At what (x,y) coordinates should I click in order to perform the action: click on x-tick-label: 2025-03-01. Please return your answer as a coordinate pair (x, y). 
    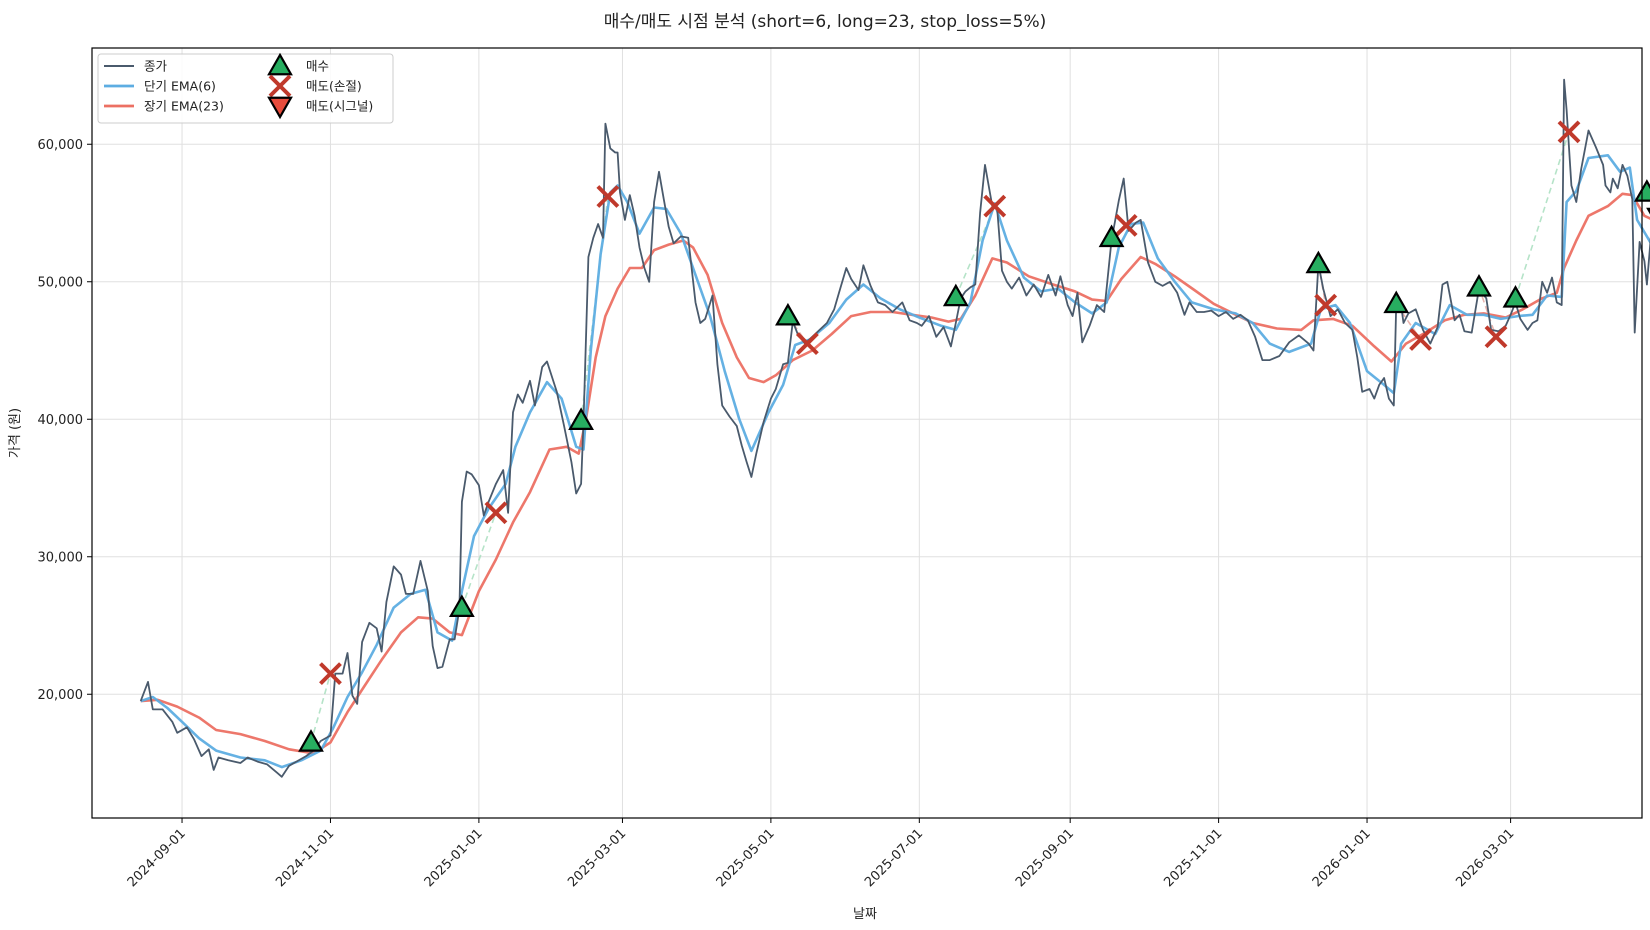
    Looking at the image, I should click on (597, 858).